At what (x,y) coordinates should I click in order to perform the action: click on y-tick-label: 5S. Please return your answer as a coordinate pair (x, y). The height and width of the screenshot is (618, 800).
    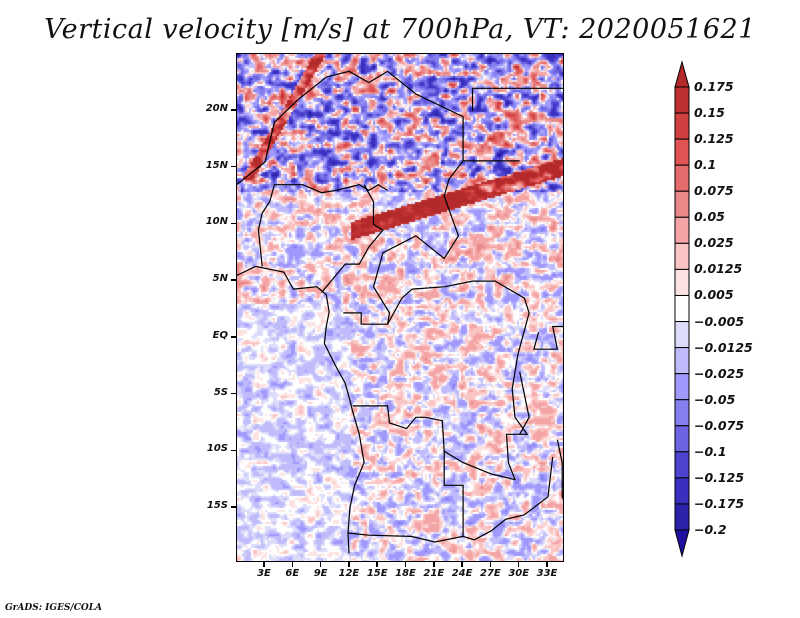
    Looking at the image, I should click on (220, 392).